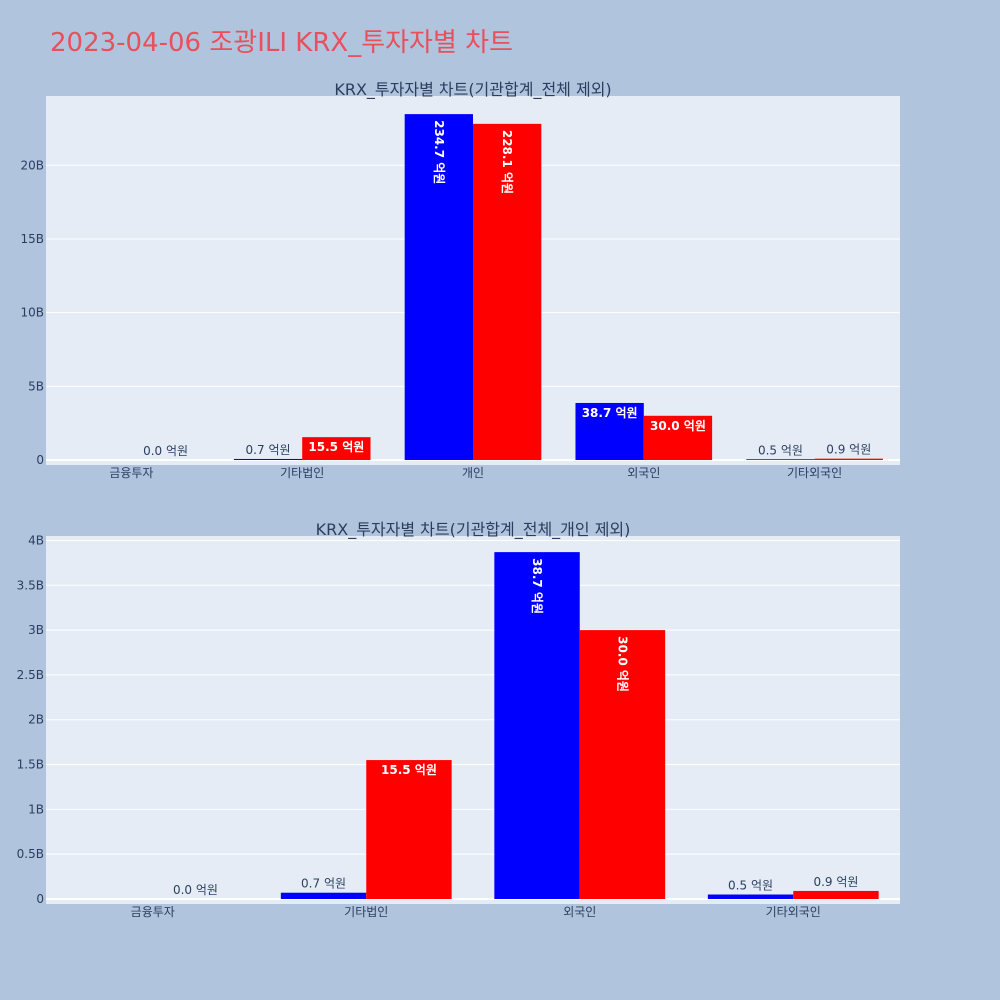 This screenshot has width=1000, height=1000. What do you see at coordinates (30, 585) in the screenshot?
I see `y-tick-label: 3.5B` at bounding box center [30, 585].